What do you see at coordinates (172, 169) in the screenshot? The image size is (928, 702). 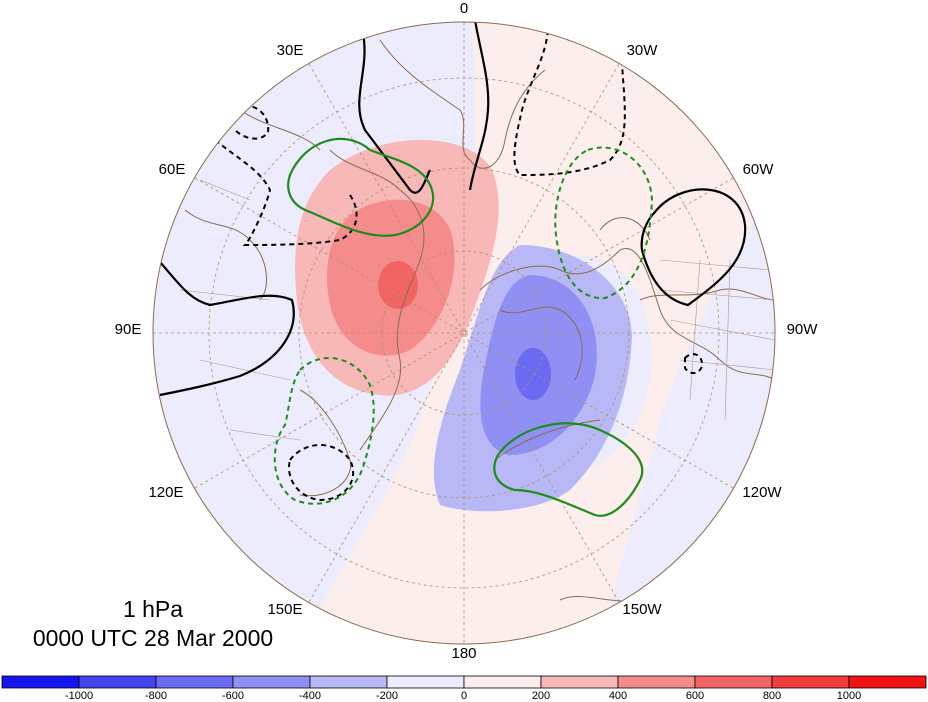 I see `lon-label-60e: 60E` at bounding box center [172, 169].